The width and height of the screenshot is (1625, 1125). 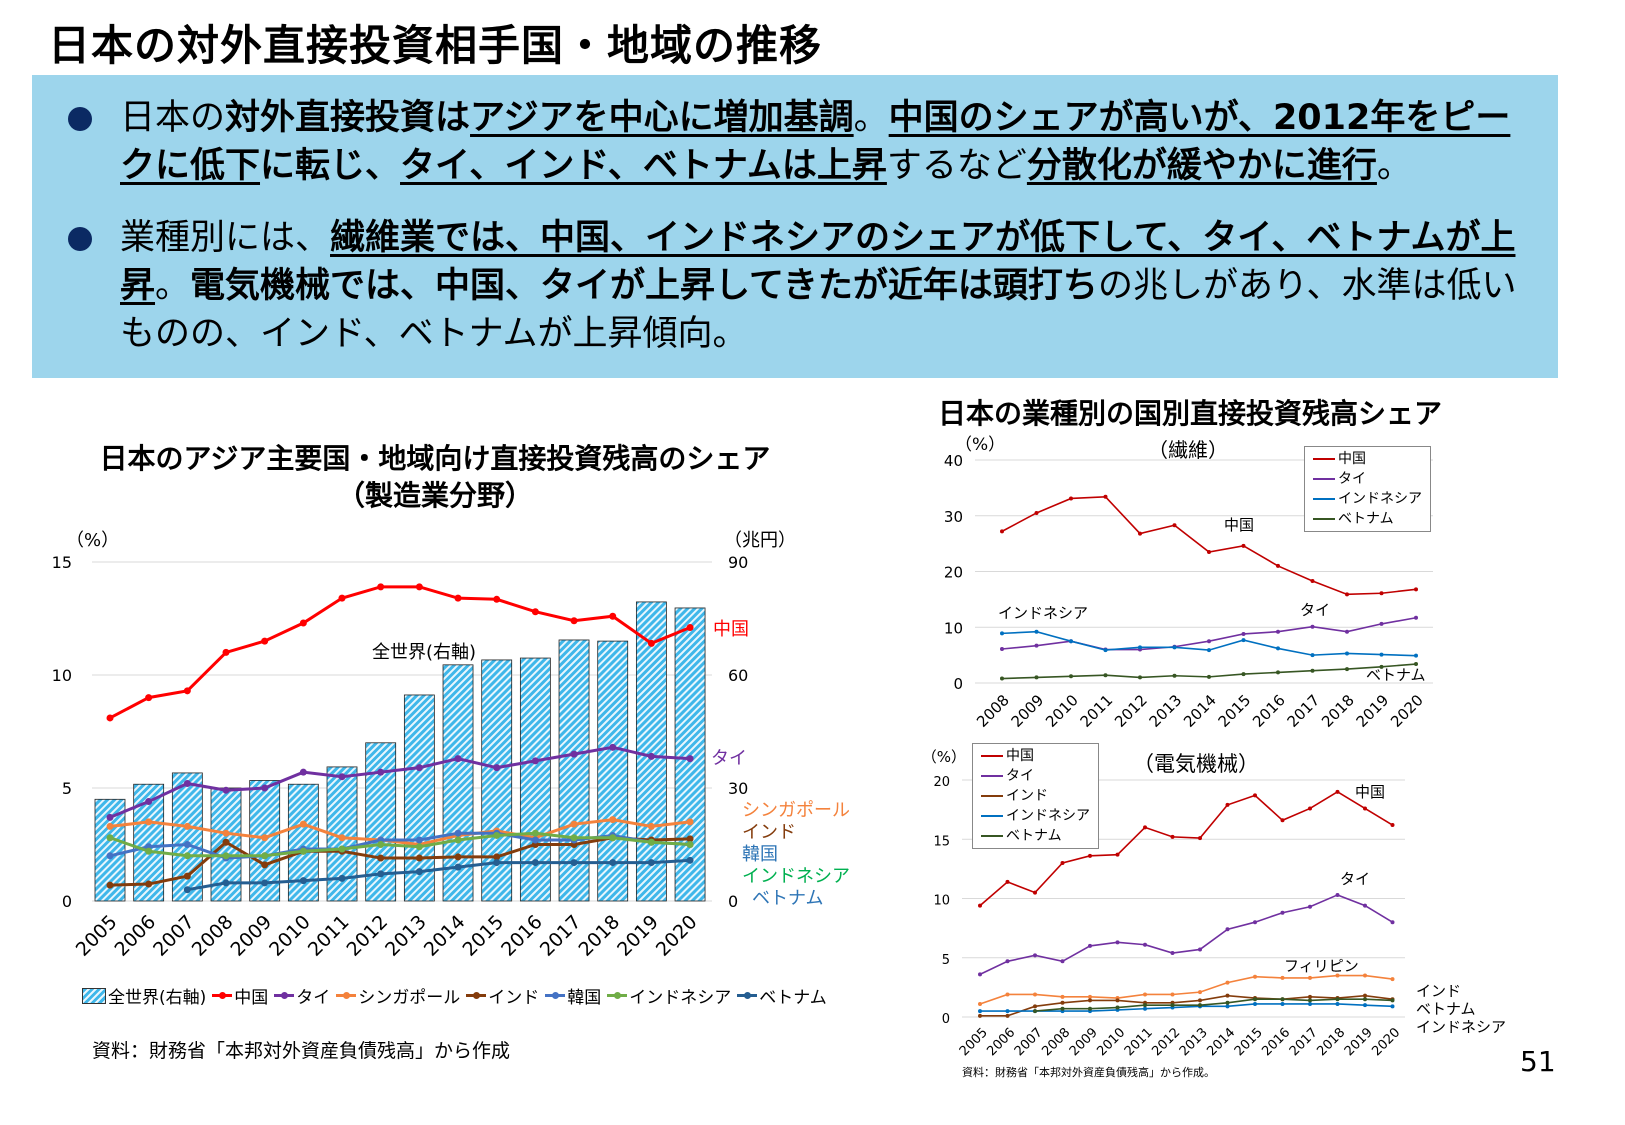 What do you see at coordinates (944, 757) in the screenshot?
I see `y-axis-unit: （%）` at bounding box center [944, 757].